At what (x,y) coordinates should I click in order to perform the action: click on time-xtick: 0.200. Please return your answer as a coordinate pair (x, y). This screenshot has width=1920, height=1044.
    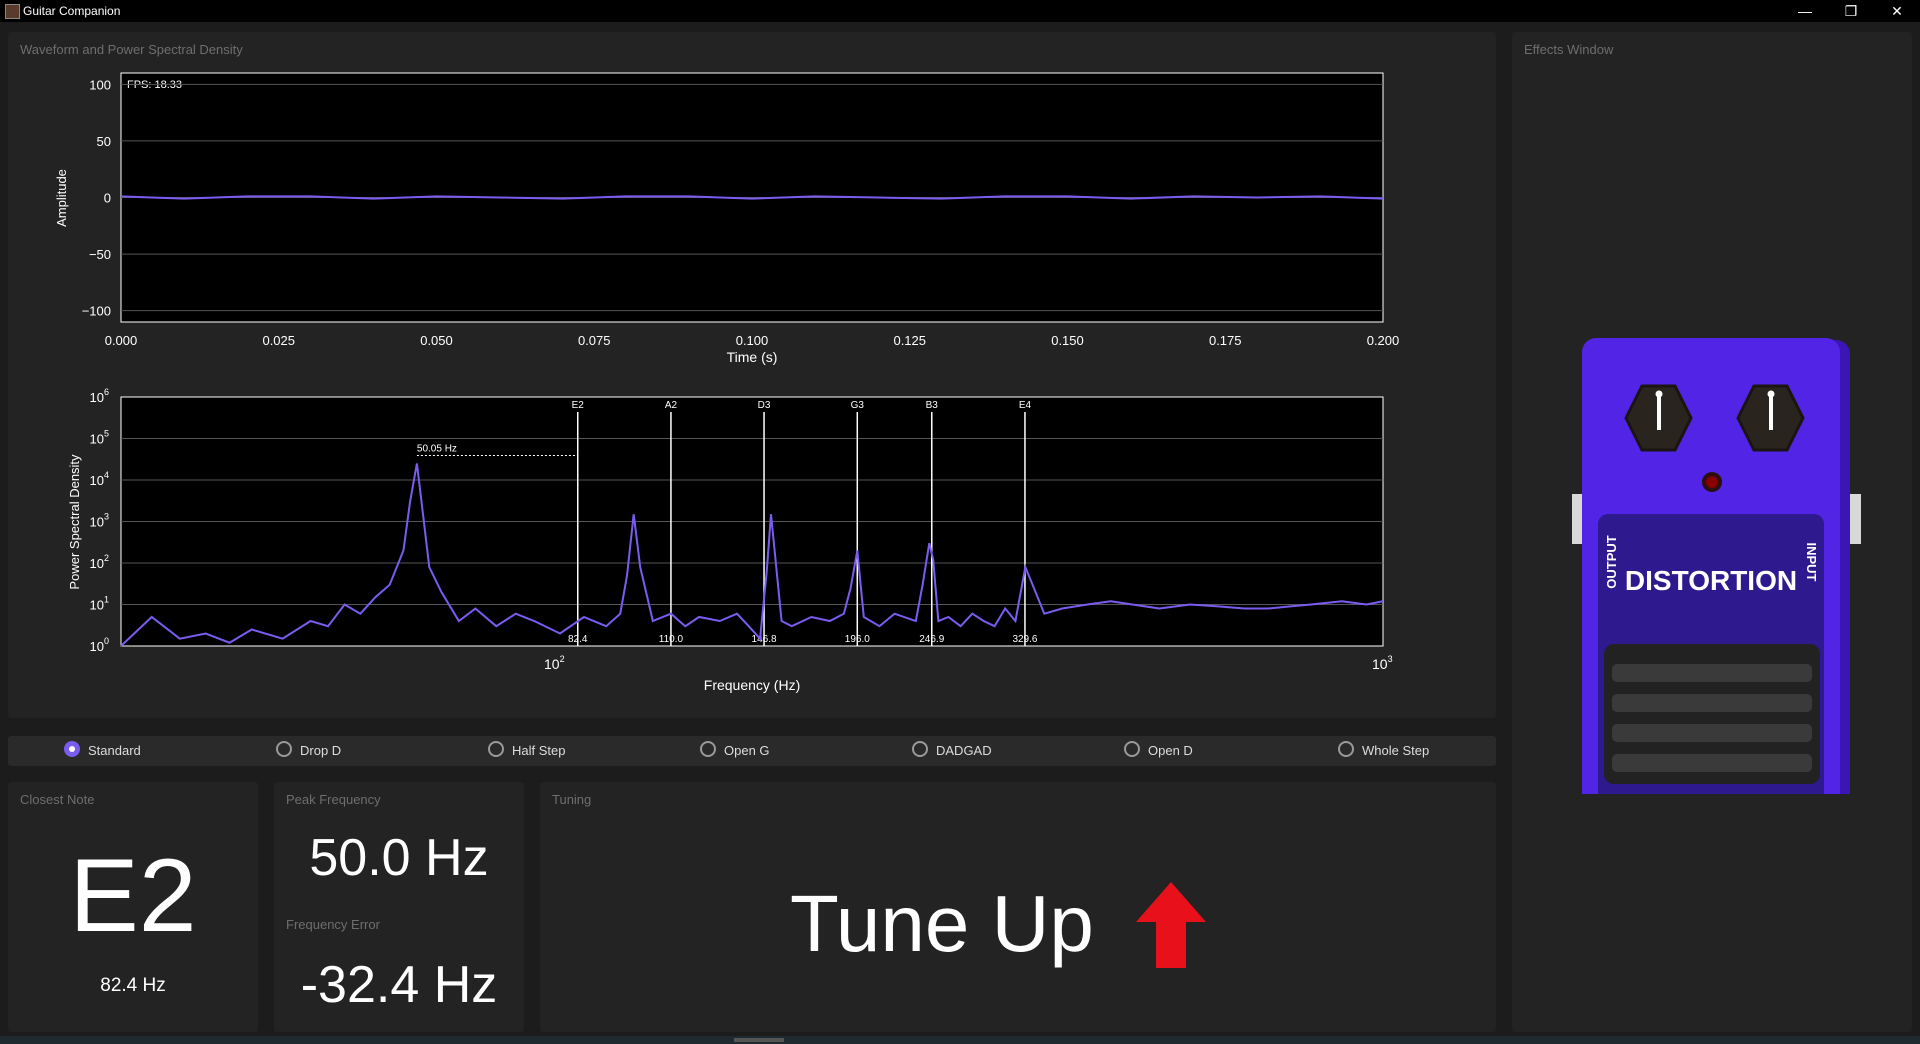
    Looking at the image, I should click on (1383, 340).